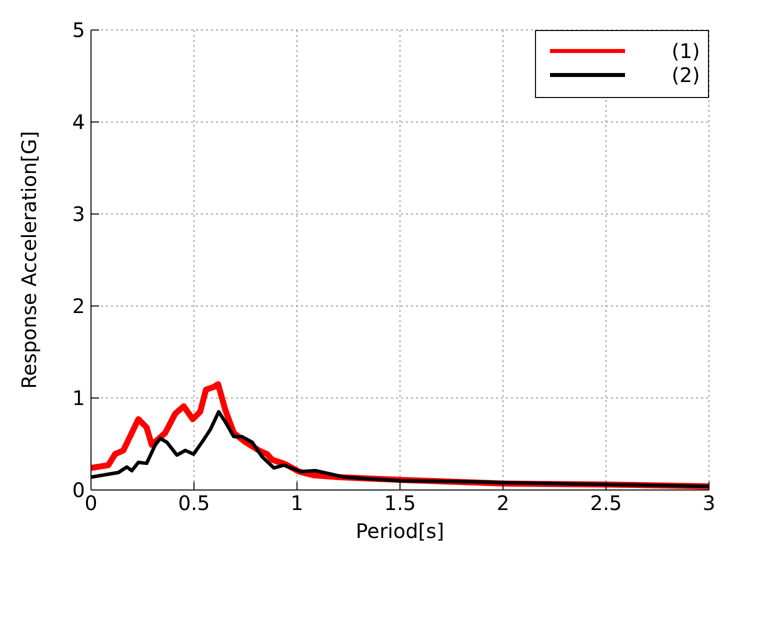  What do you see at coordinates (78, 30) in the screenshot?
I see `y-tick-label: 5` at bounding box center [78, 30].